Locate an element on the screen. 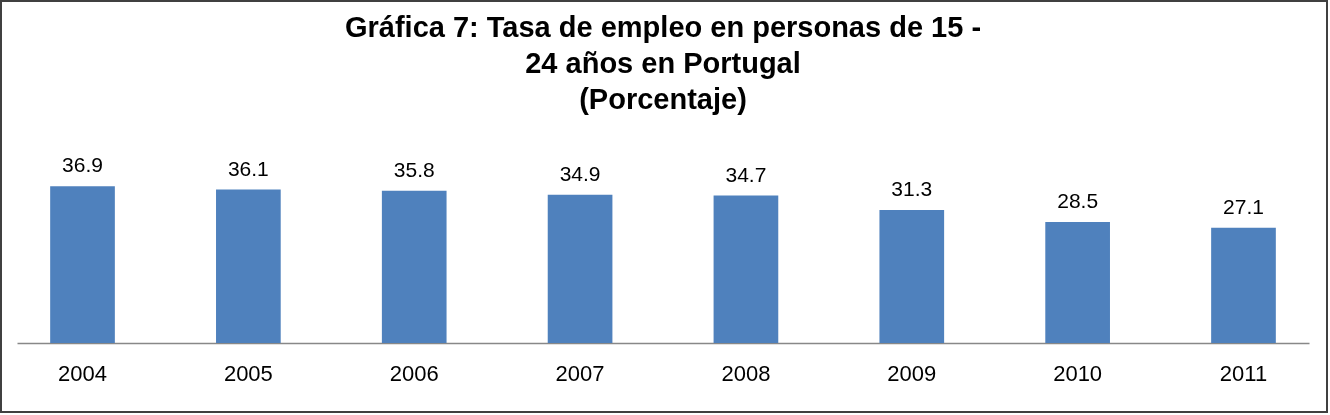  x-tick-label: 2005 is located at coordinates (248, 373).